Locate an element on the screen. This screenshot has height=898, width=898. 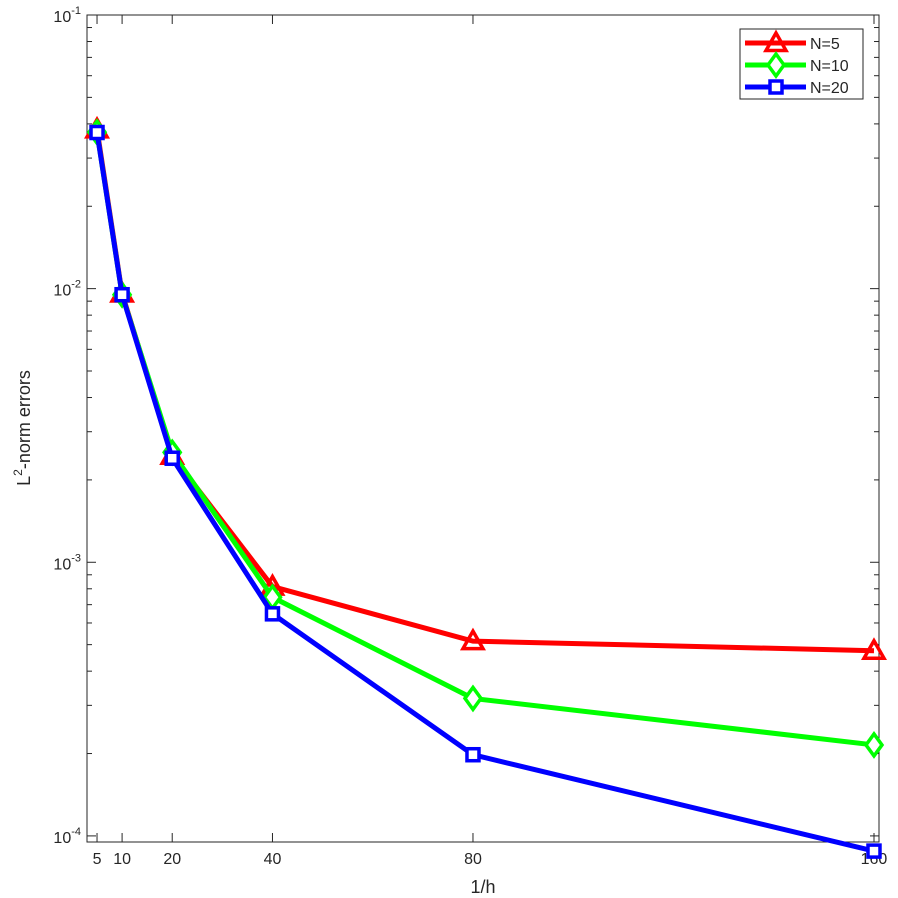
y-axis-label-main: L is located at coordinates (24, 481).